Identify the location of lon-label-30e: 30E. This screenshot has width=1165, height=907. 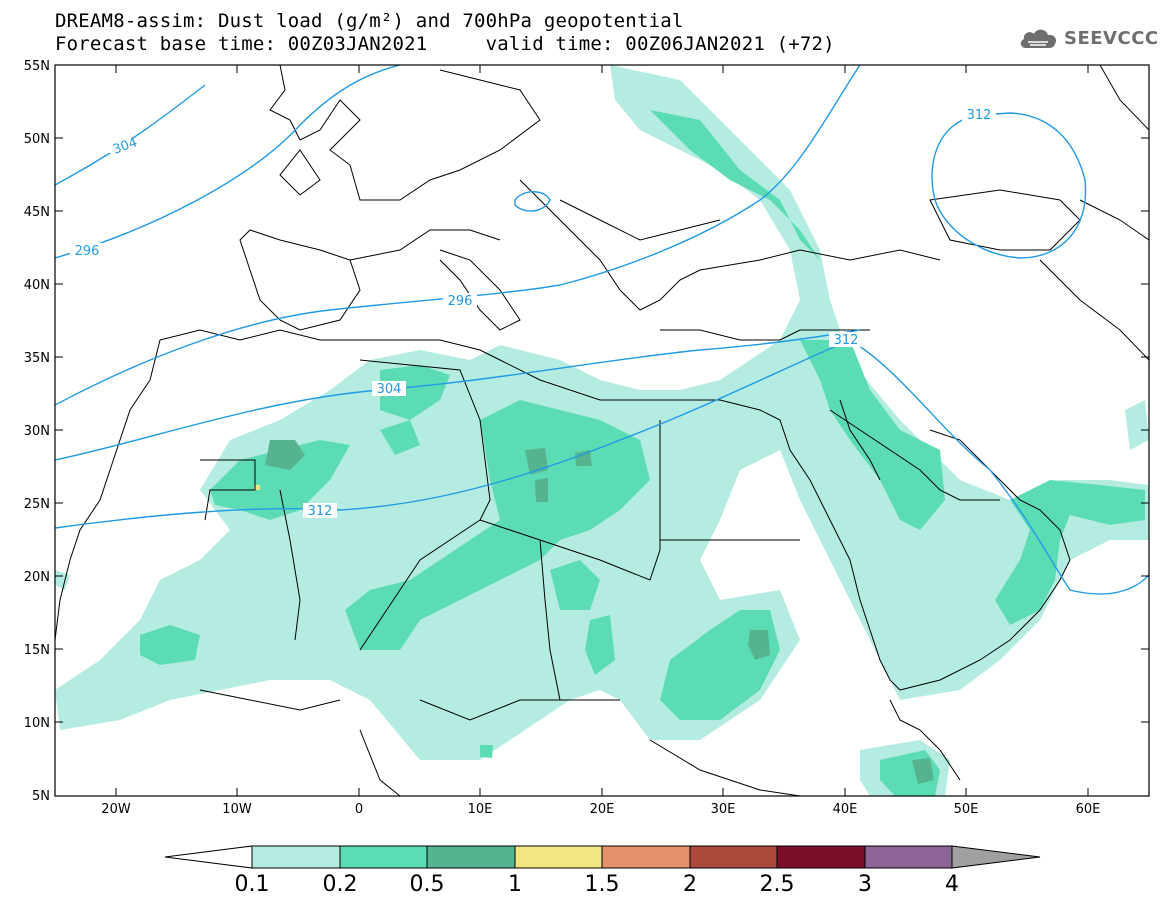
(723, 809).